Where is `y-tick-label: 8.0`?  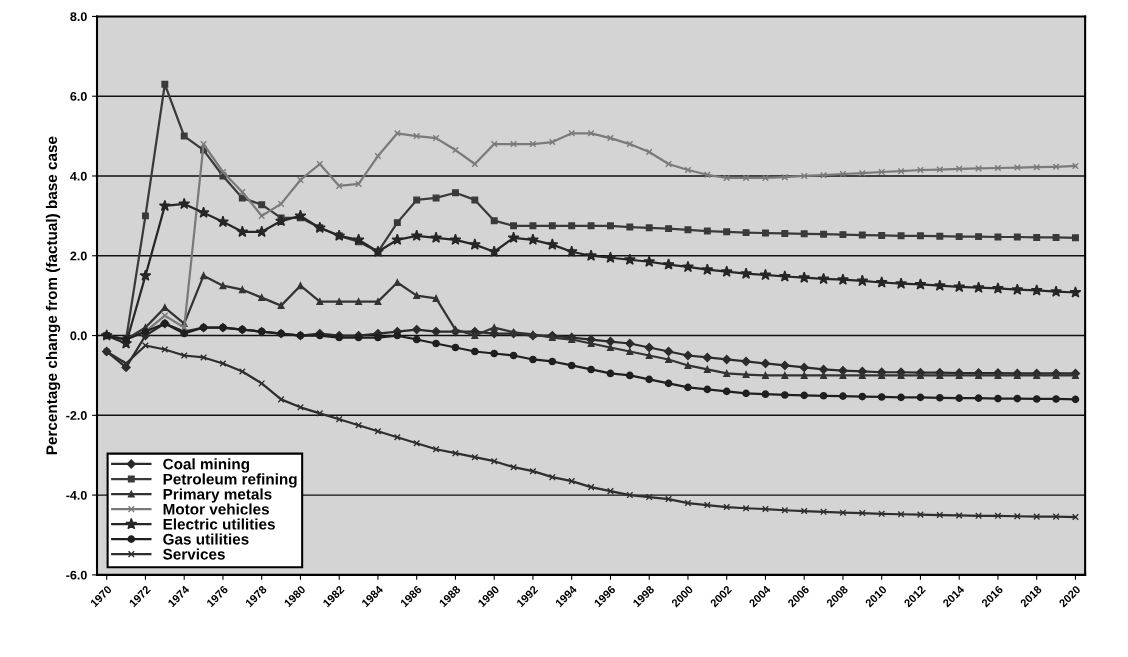
y-tick-label: 8.0 is located at coordinates (78, 17).